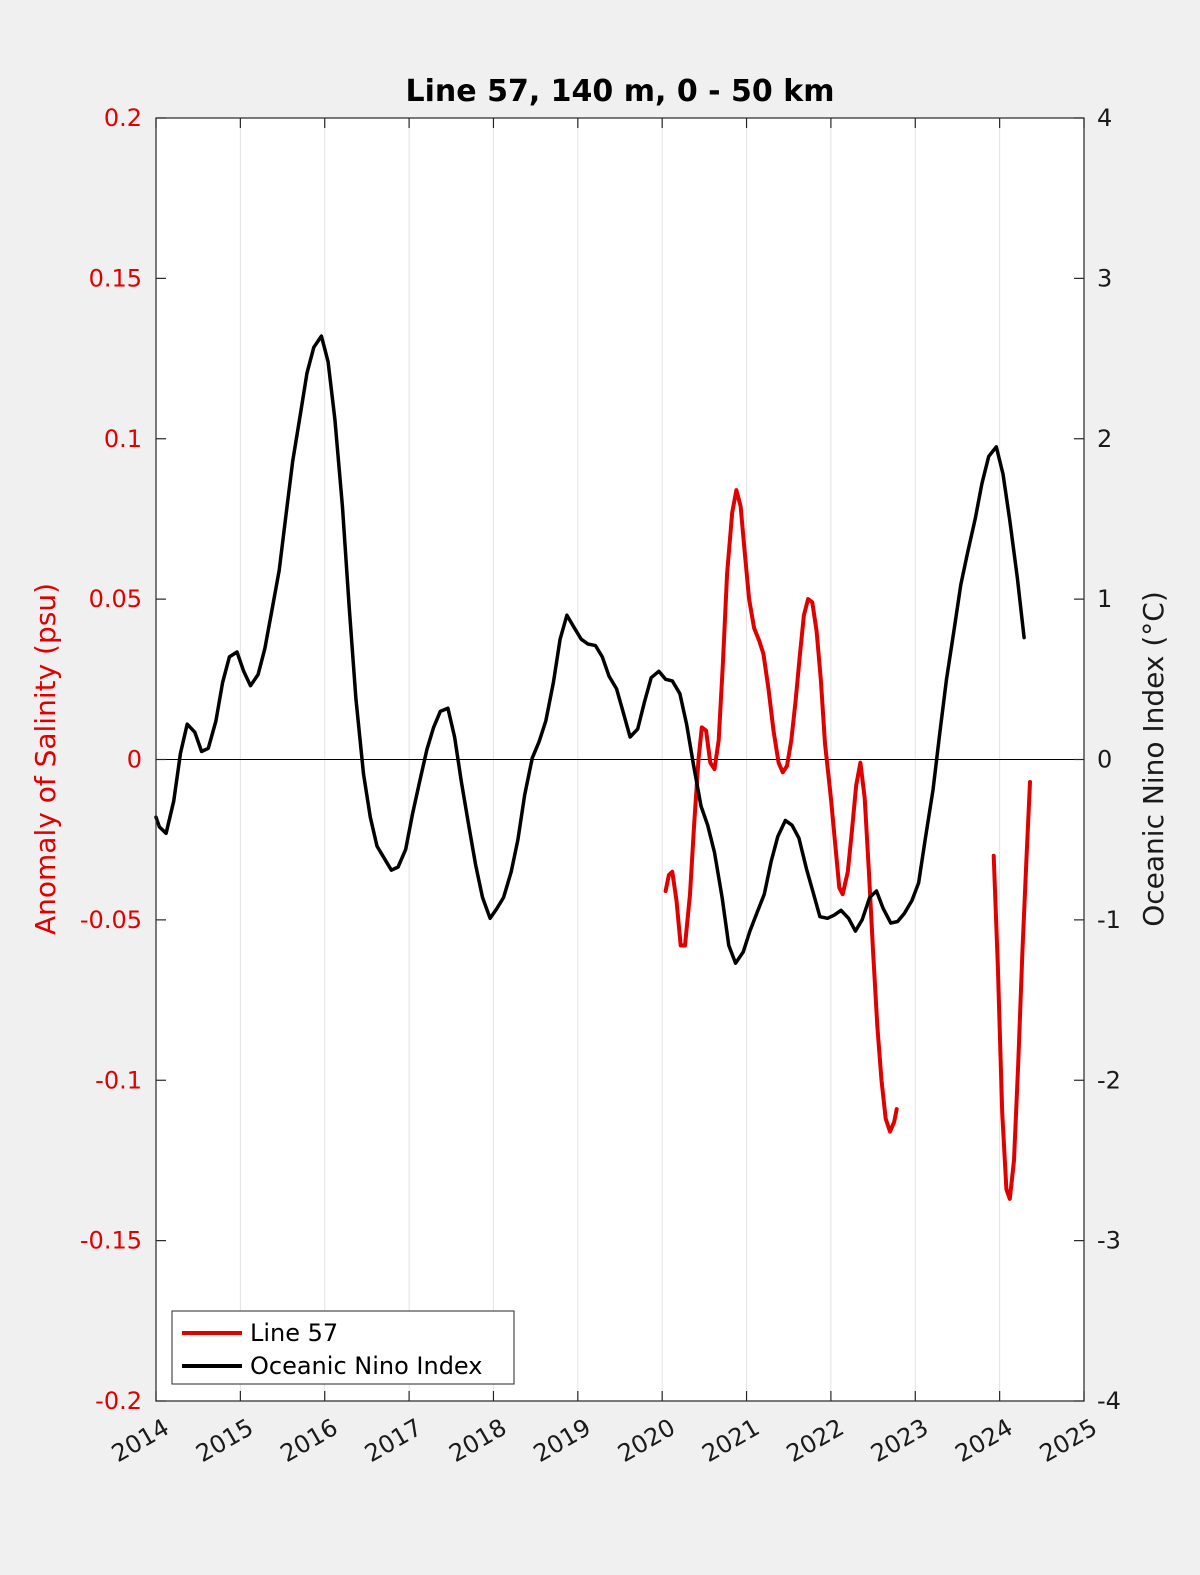 This screenshot has height=1575, width=1200. I want to click on y-left-tick-label: 0, so click(134, 760).